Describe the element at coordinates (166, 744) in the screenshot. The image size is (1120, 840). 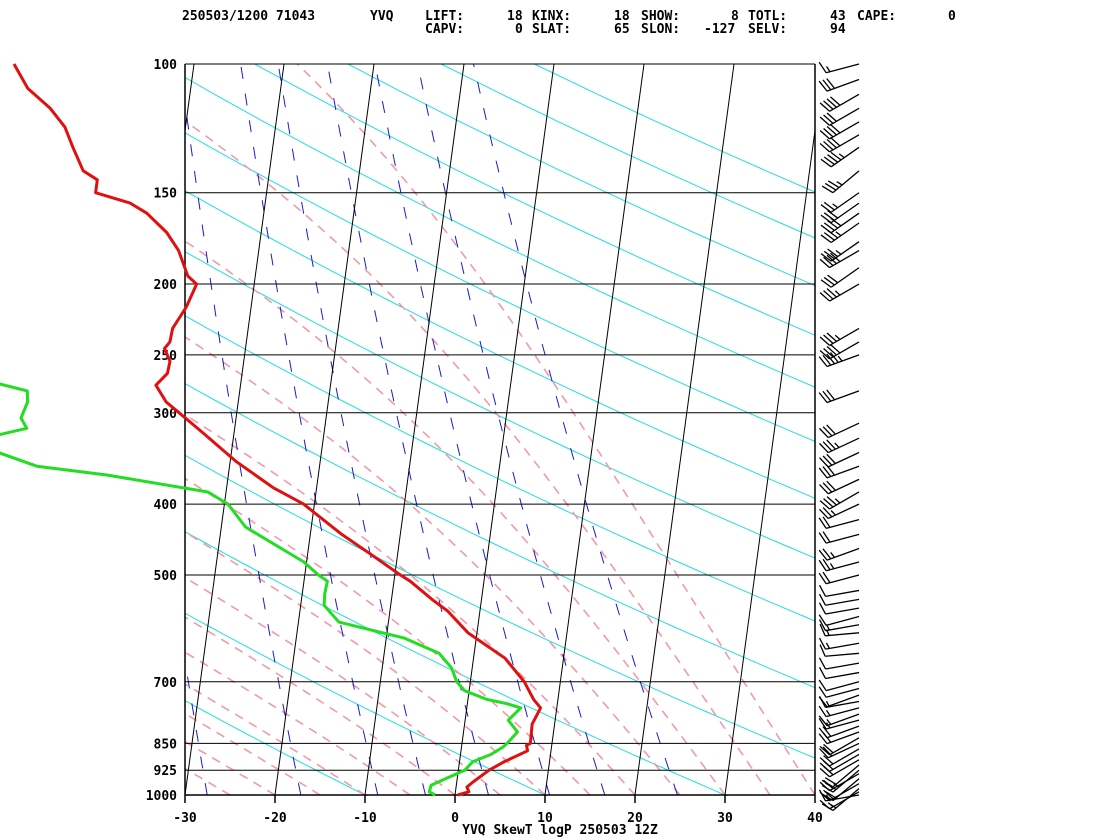
I see `pressure-tick-label: 850` at that location.